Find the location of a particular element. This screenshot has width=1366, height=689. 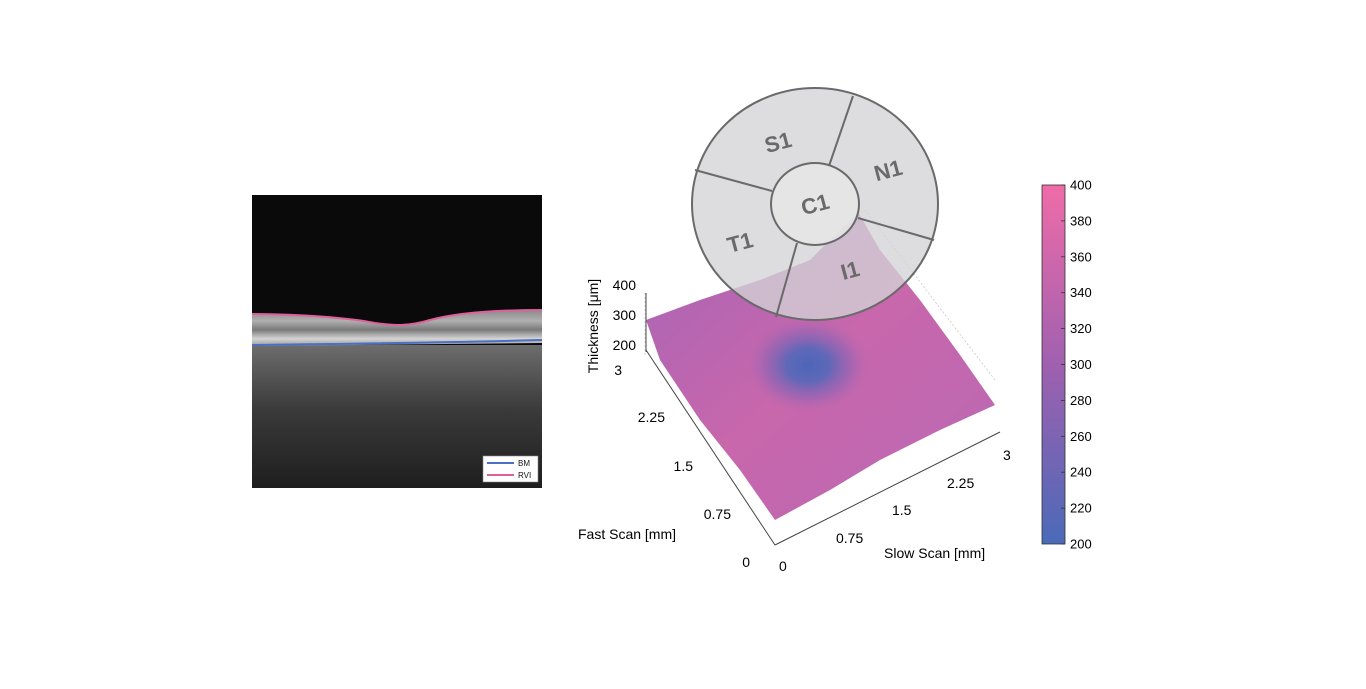

bm-boundary is located at coordinates (397, 342).